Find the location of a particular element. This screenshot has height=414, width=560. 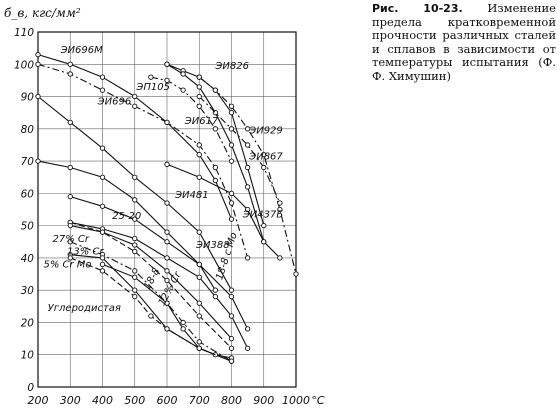

x-axis-unit: °С is located at coordinates (318, 400).